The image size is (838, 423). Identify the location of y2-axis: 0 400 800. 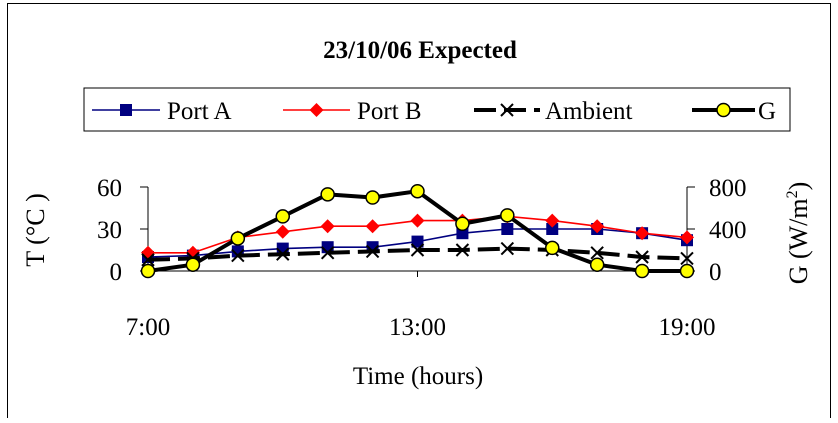
(716, 230).